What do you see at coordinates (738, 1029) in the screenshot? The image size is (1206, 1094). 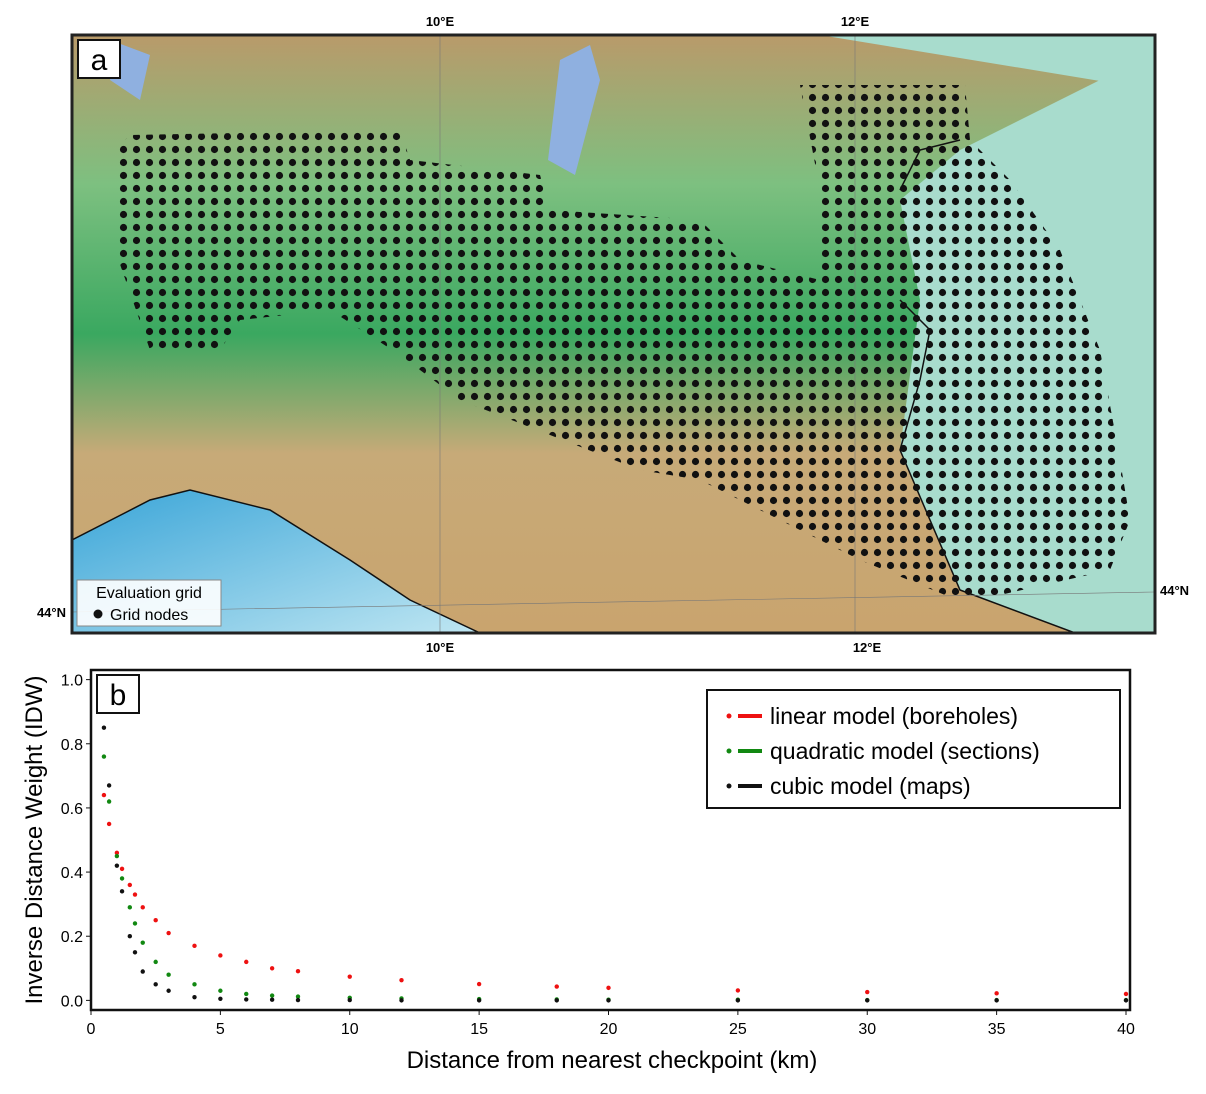 I see `x-tick-label: 25` at bounding box center [738, 1029].